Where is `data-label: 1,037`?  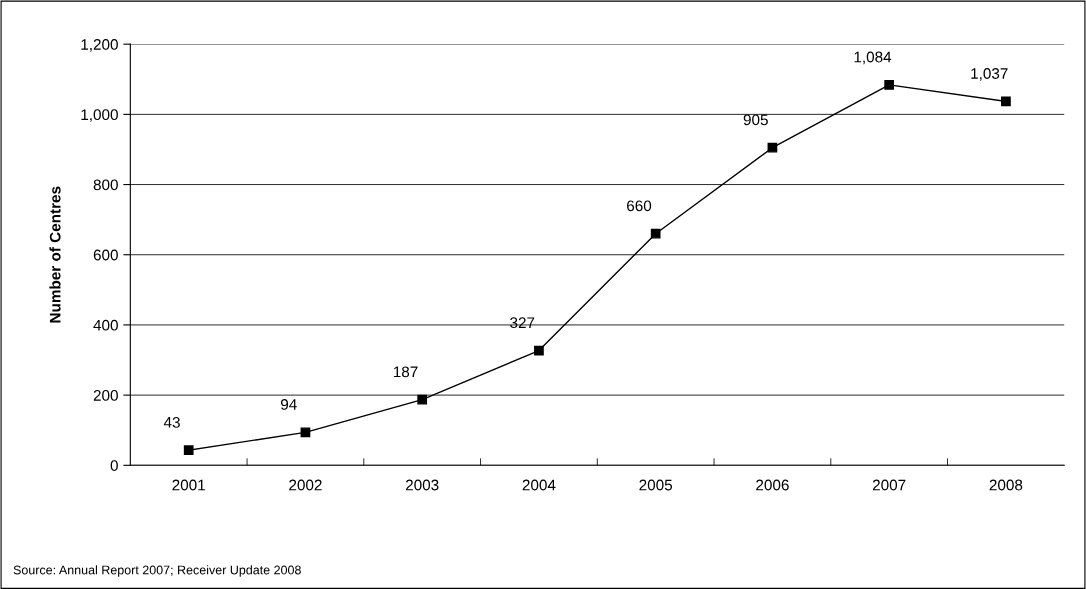 data-label: 1,037 is located at coordinates (989, 74).